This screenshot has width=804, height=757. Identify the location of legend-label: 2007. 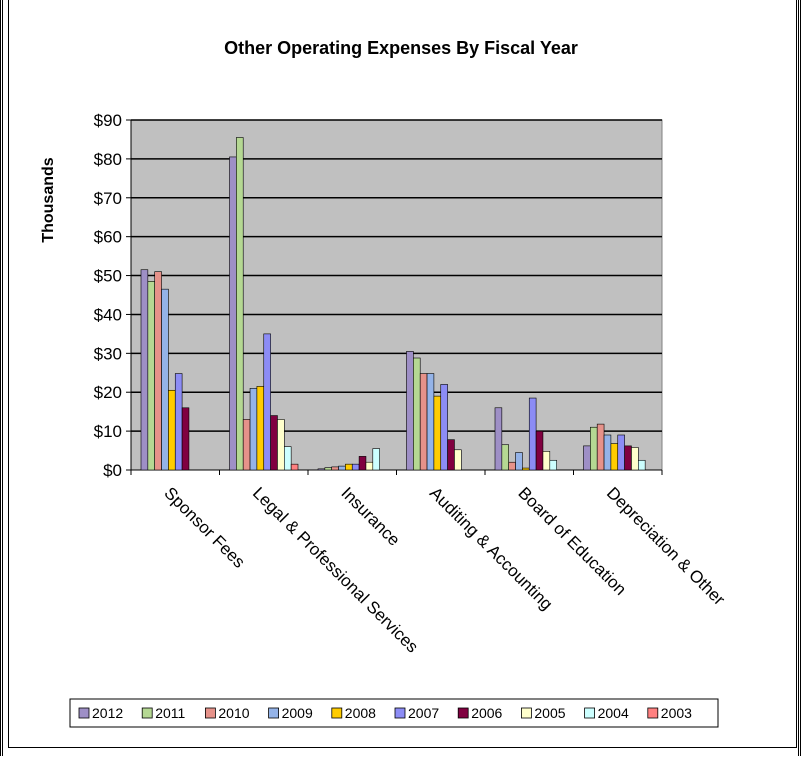
(423, 713).